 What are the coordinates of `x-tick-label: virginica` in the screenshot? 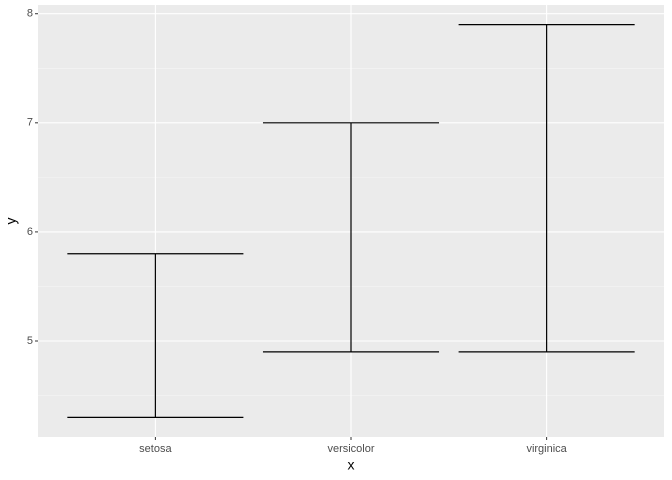 It's located at (546, 449).